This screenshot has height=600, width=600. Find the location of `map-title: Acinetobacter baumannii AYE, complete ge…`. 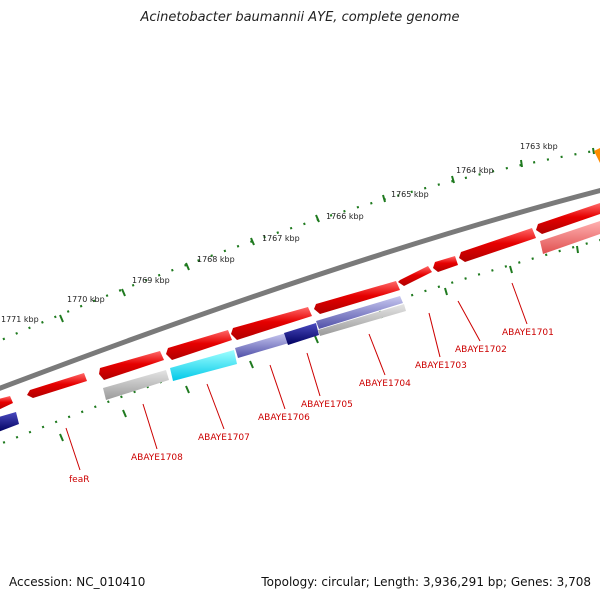

map-title: Acinetobacter baumannii AYE, complete ge… is located at coordinates (300, 17).